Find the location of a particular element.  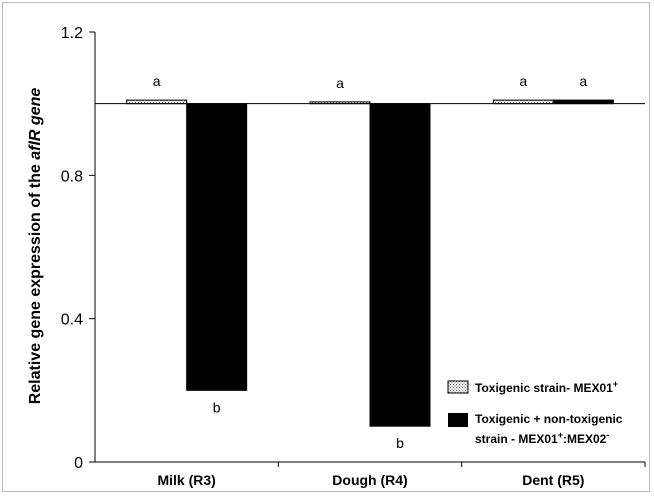

x-tick-label: Dent (R5) is located at coordinates (553, 480).